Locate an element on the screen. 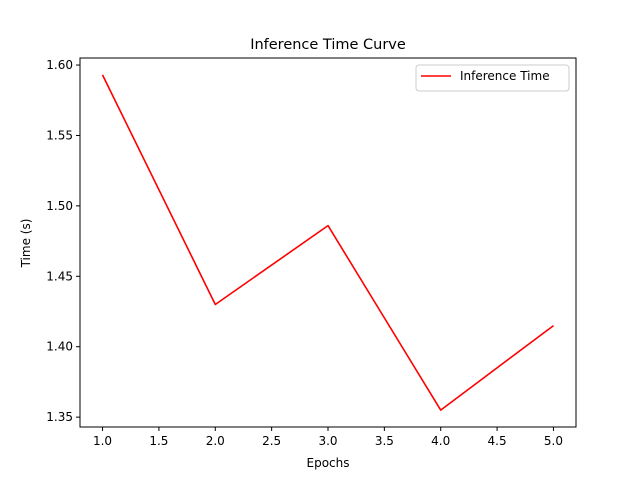 The width and height of the screenshot is (640, 480). x-tick-label: 3.0 is located at coordinates (327, 441).